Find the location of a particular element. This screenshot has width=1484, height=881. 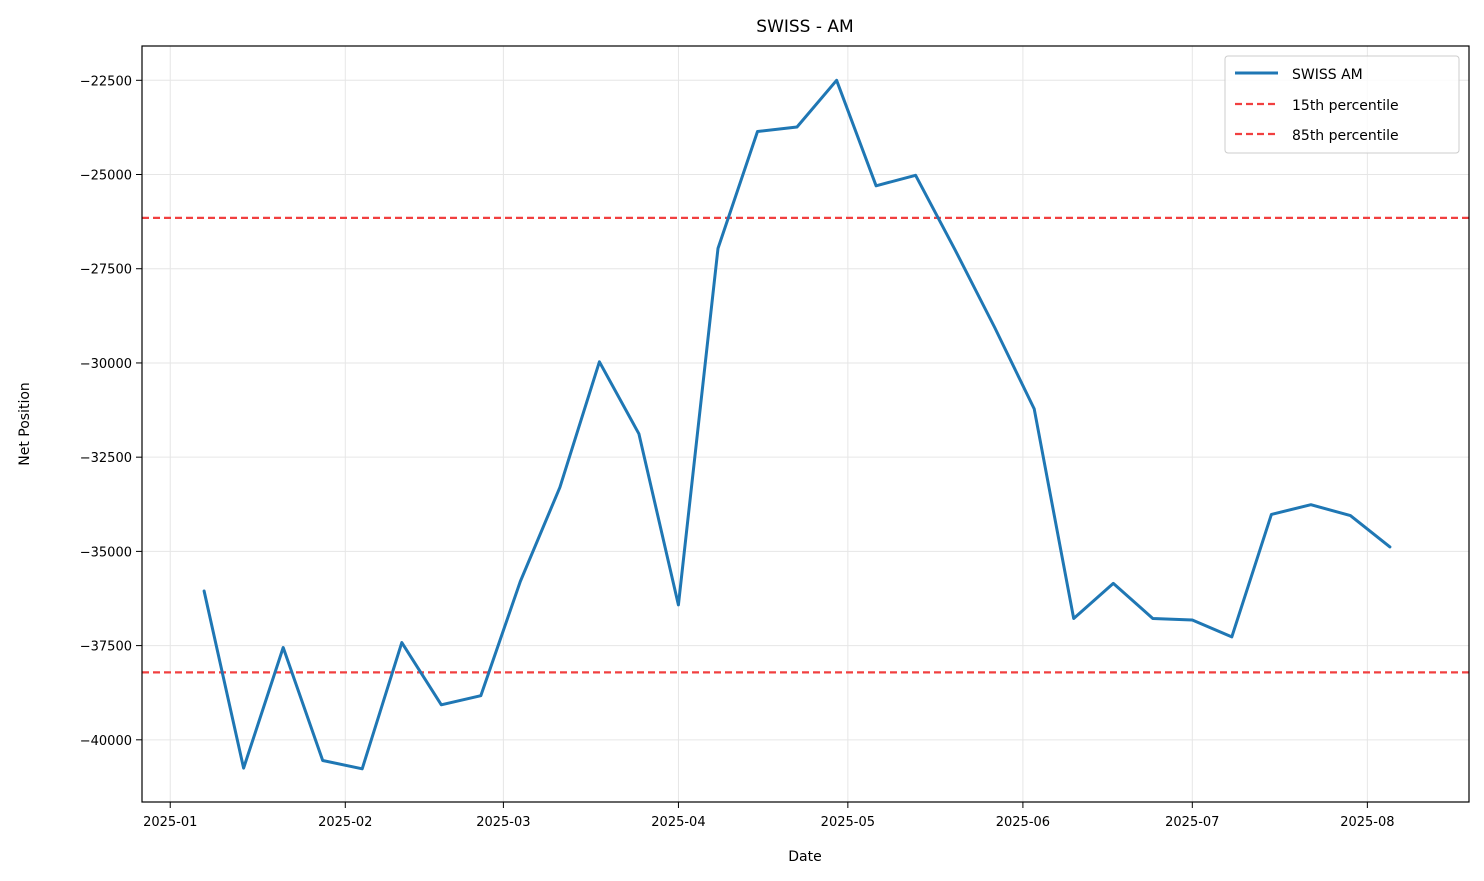

y-tick-label: −25000 is located at coordinates (106, 176).